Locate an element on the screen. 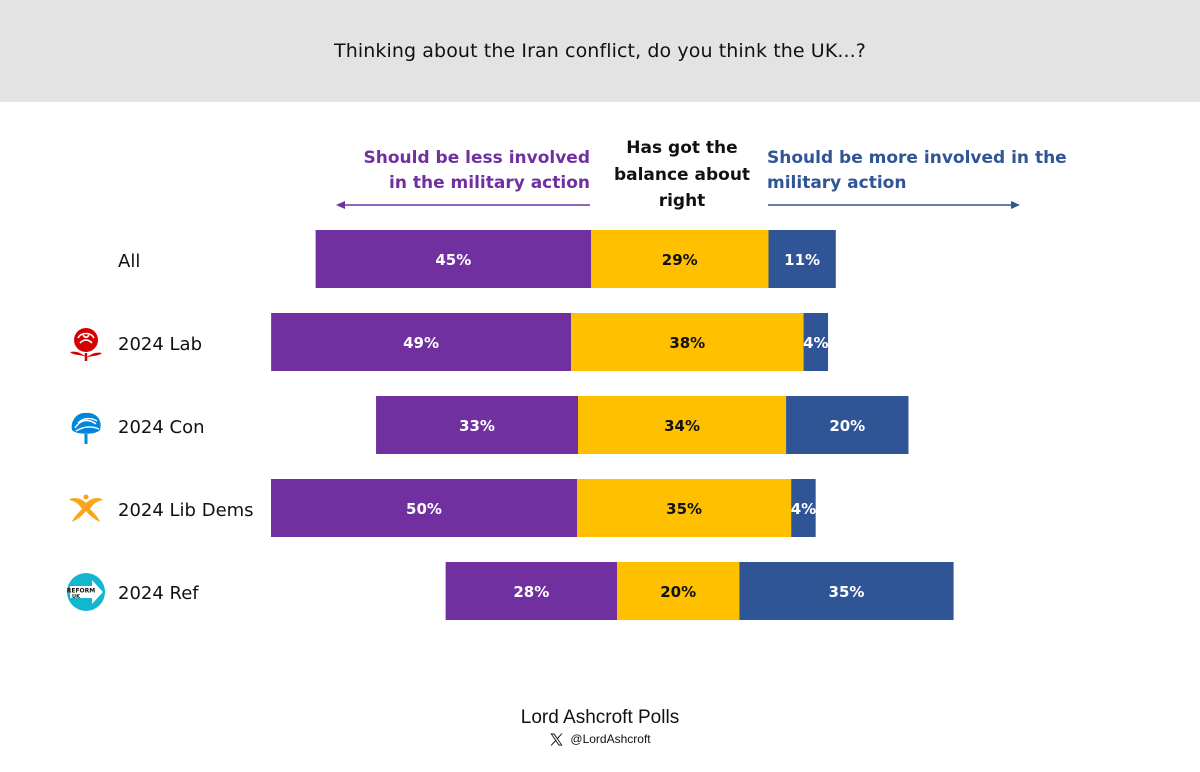 This screenshot has width=1200, height=772. right-arrow-icon is located at coordinates (894, 205).